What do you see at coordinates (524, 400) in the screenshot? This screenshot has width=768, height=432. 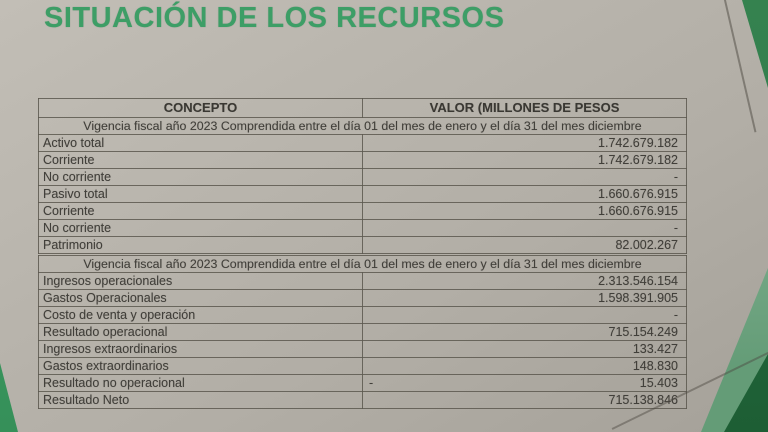 I see `row-value: 715.138.846` at bounding box center [524, 400].